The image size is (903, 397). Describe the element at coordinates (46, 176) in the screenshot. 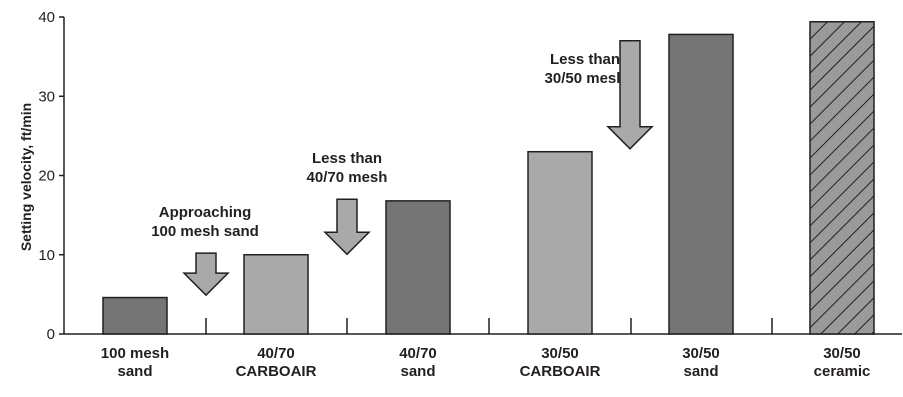

I see `y-tick-label: 20` at that location.